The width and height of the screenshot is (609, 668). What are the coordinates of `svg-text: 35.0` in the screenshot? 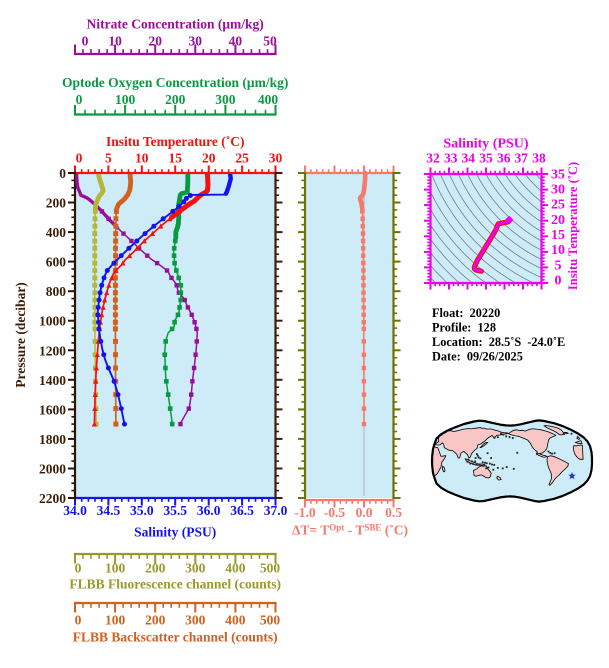 It's located at (142, 510).